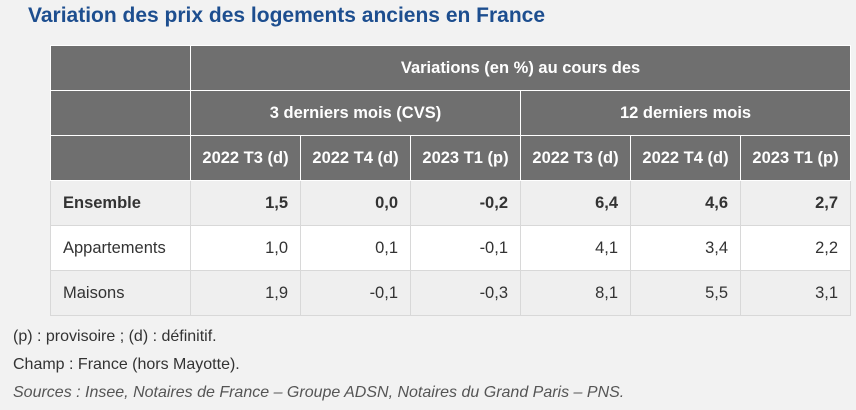 This screenshot has height=410, width=856. I want to click on table-row-appartements: Appartements 1,0 0,1 -0,1 4,1 3,4 2,2, so click(451, 248).